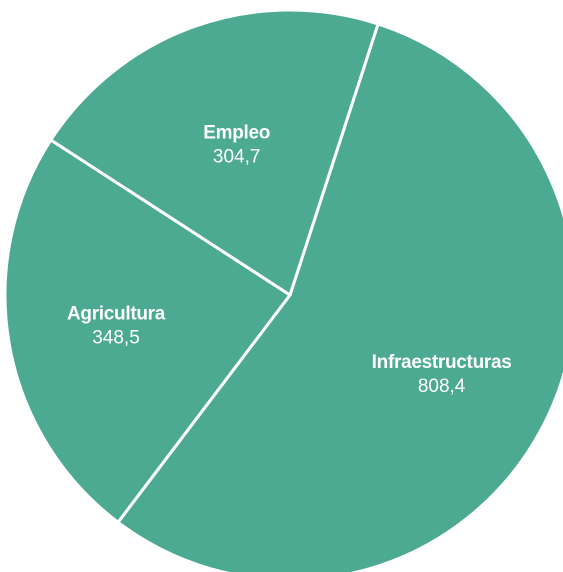 This screenshot has width=563, height=572. I want to click on slice-value-infraestructuras: 808,4, so click(442, 386).